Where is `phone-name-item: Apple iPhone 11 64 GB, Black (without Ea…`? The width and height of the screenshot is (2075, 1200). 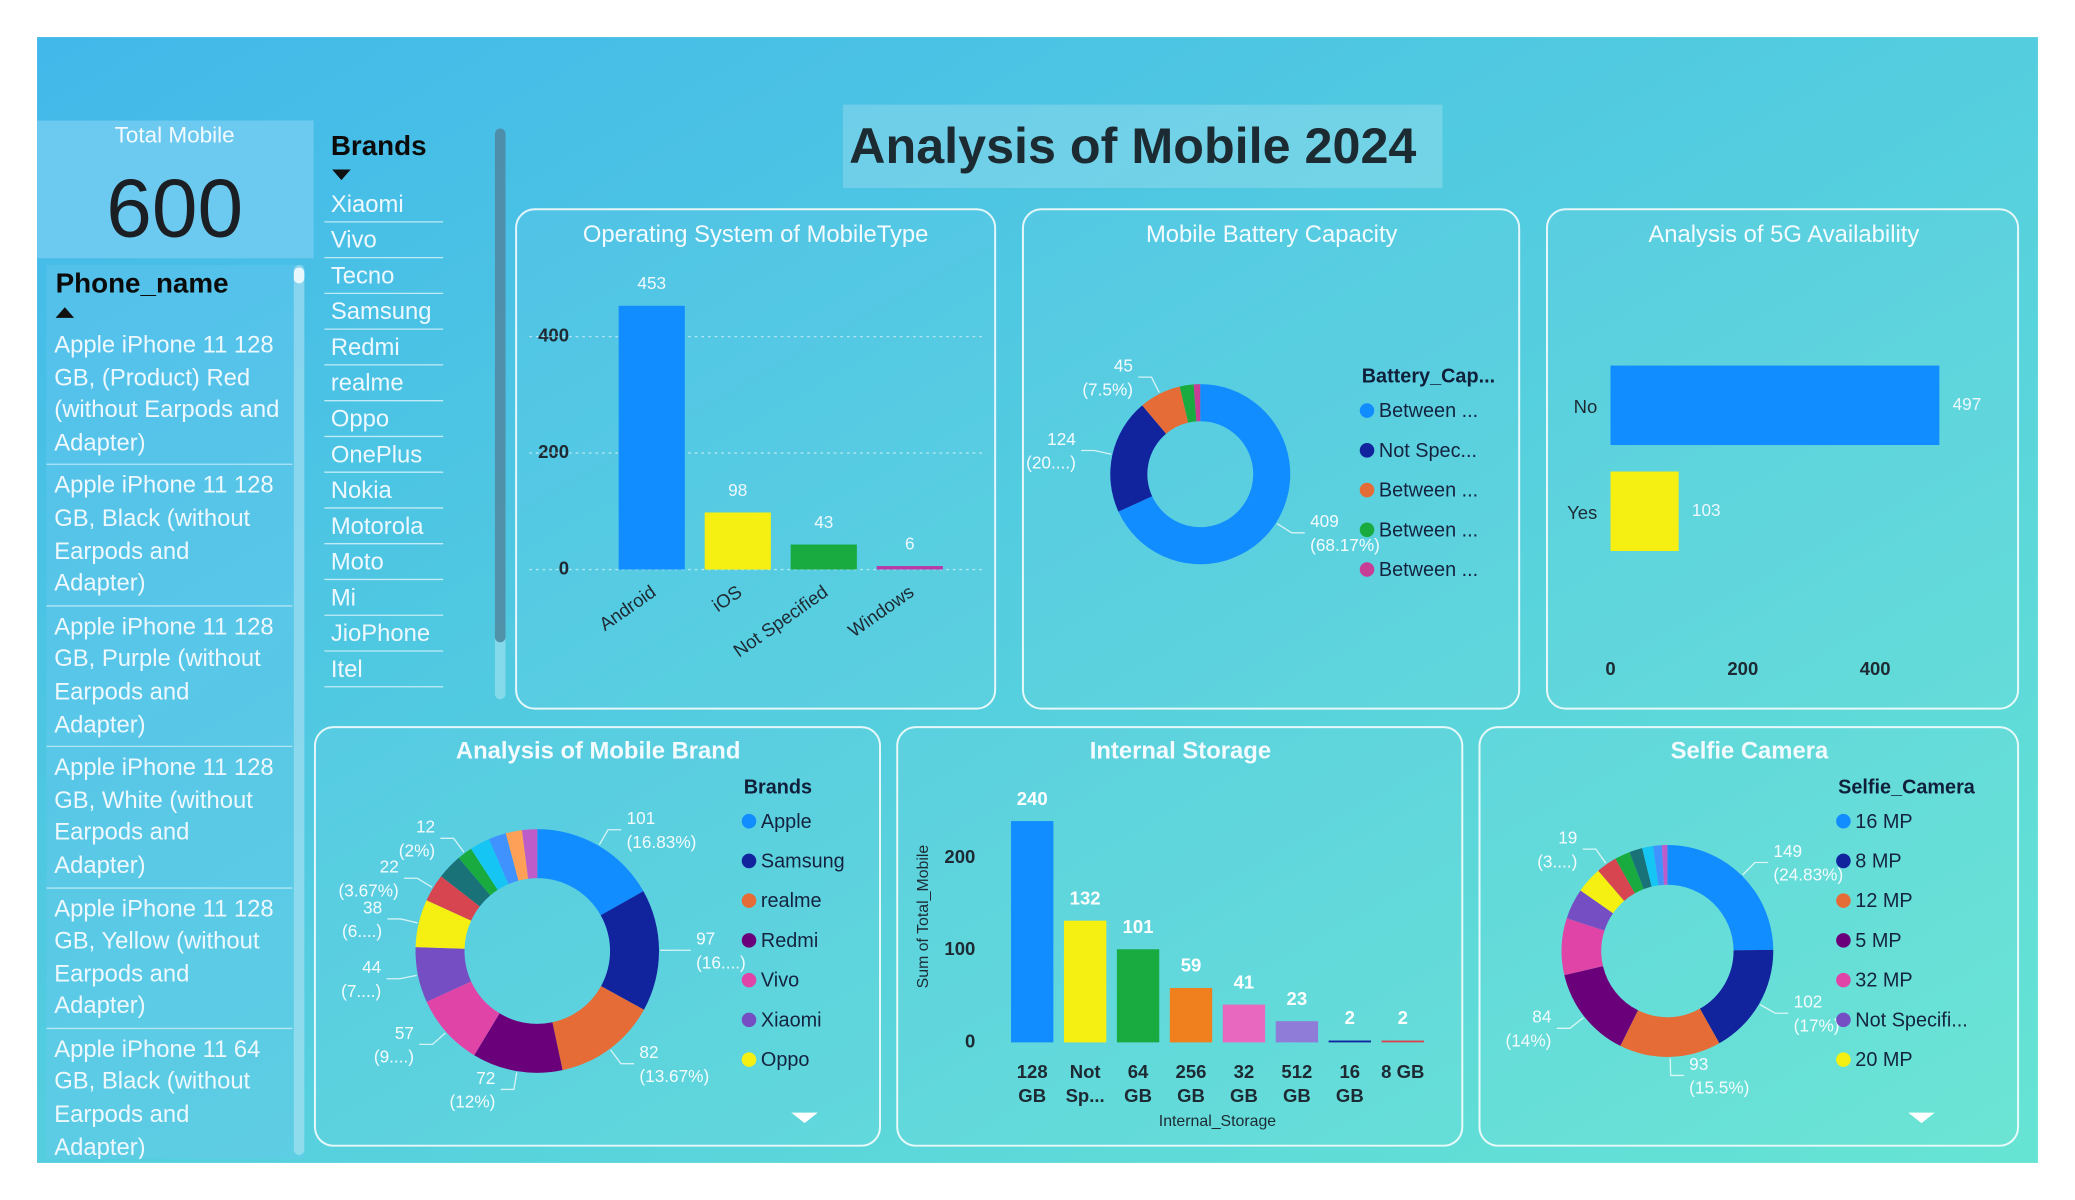
phone-name-item: Apple iPhone 11 64 GB, Black (without Ea… is located at coordinates (169, 1094).